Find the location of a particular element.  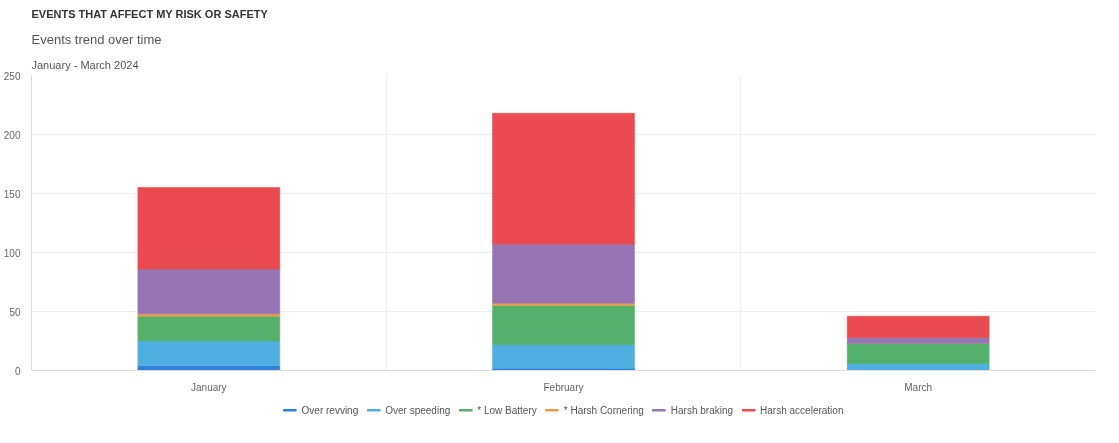

chart-title: EVENTS THAT AFFECT MY RISK OR SAFETY is located at coordinates (150, 13).